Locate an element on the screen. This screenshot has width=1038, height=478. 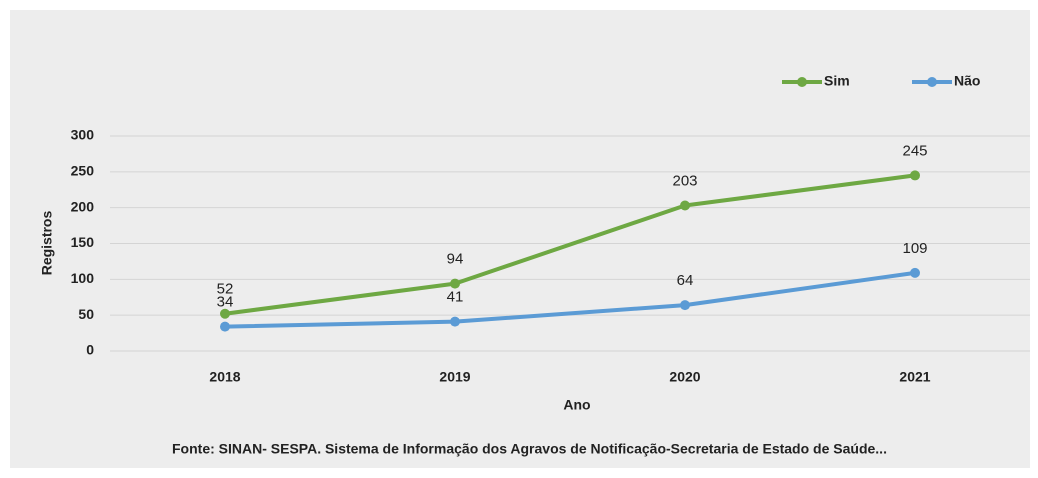
legend-label: Não is located at coordinates (967, 81).